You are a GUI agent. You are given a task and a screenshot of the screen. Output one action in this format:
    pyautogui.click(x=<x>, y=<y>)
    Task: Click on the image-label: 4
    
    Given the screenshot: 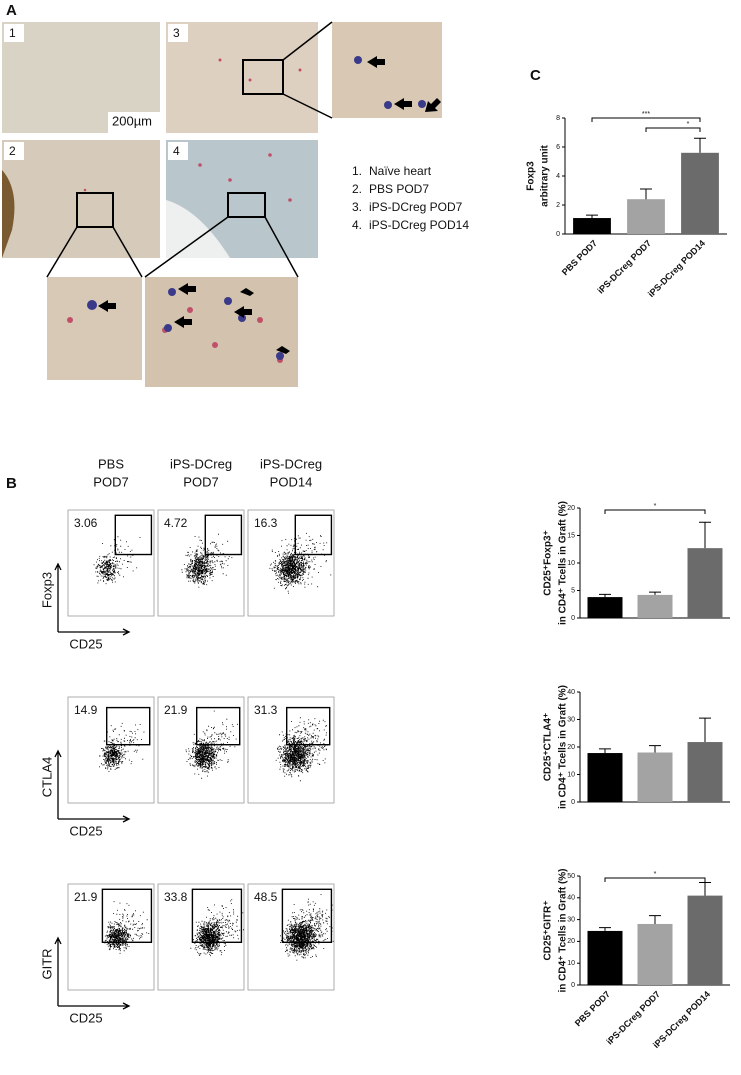 What is the action you would take?
    pyautogui.click(x=176, y=151)
    